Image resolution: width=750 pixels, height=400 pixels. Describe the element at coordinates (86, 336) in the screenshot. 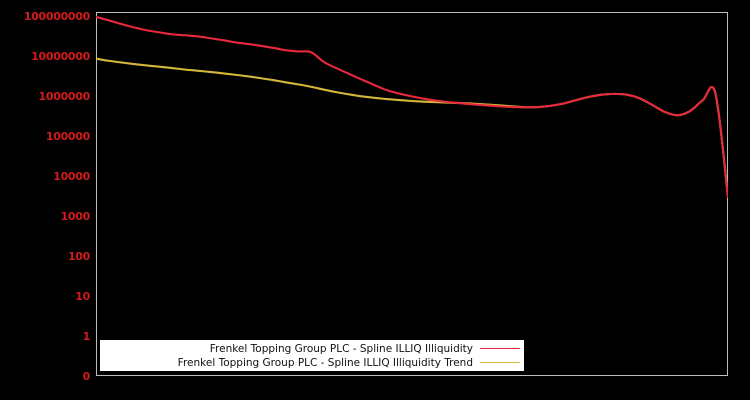

I see `y-axis-tick-label: 1` at that location.